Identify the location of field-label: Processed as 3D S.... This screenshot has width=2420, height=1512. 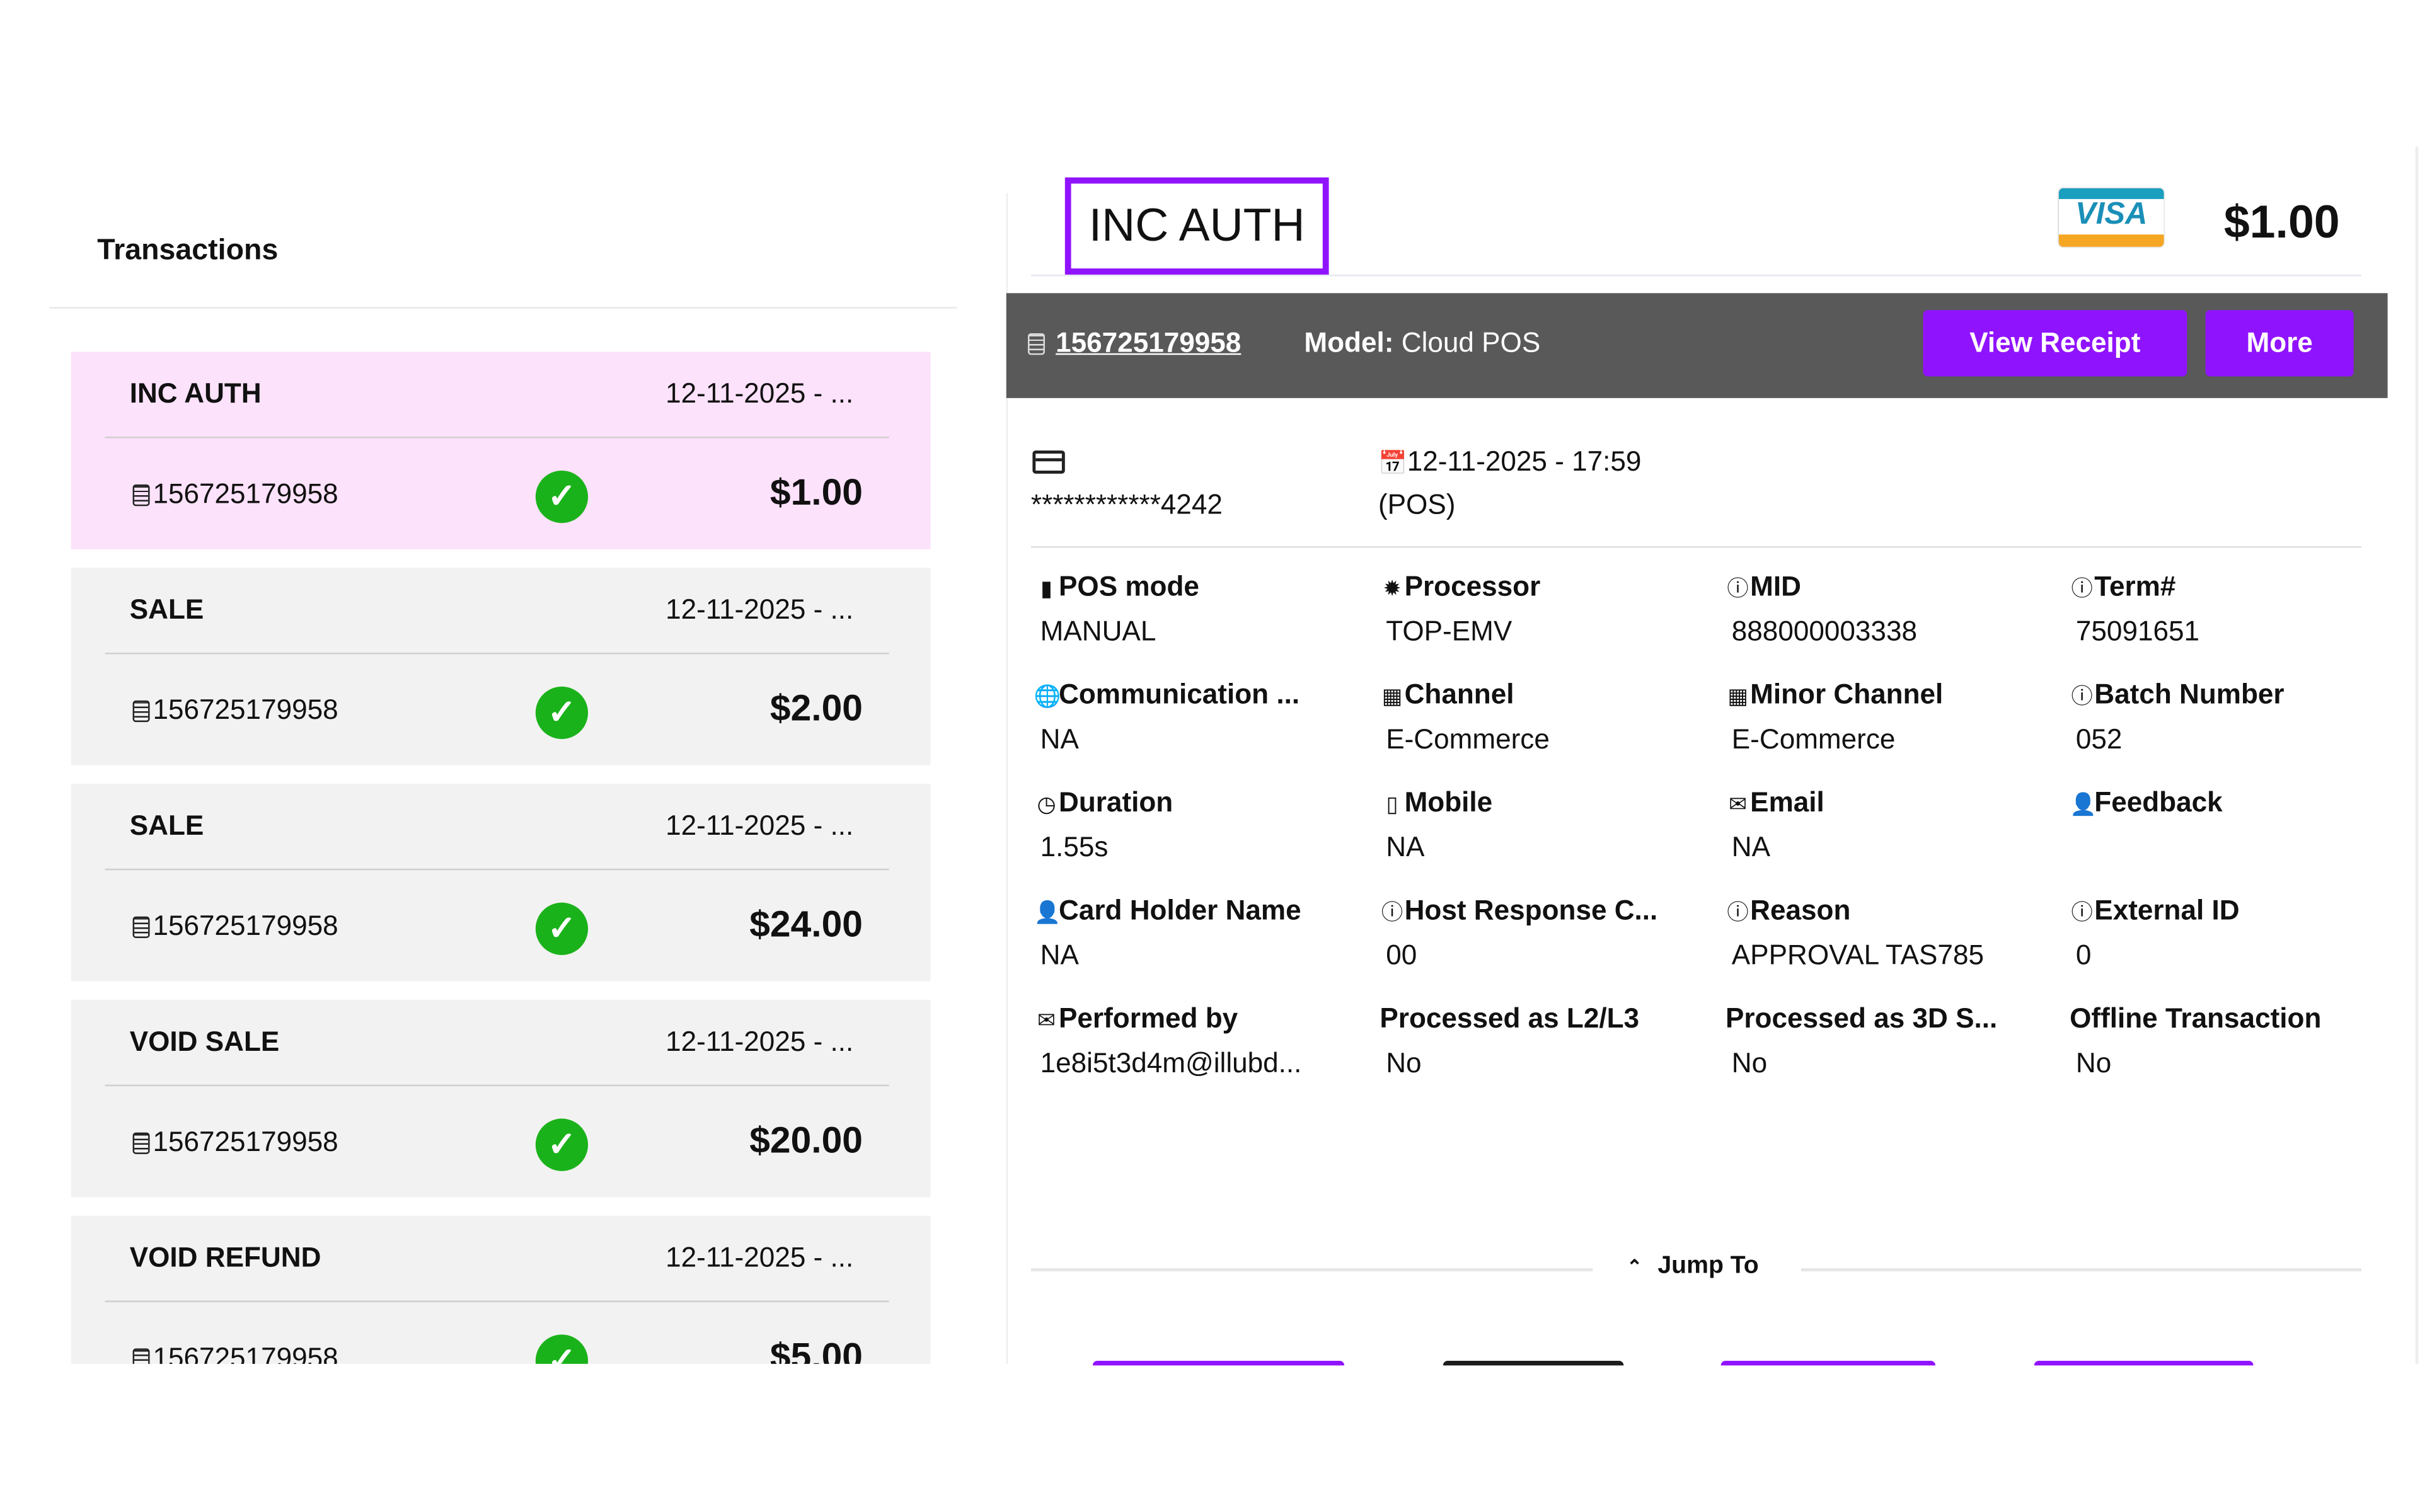
(1892, 1019).